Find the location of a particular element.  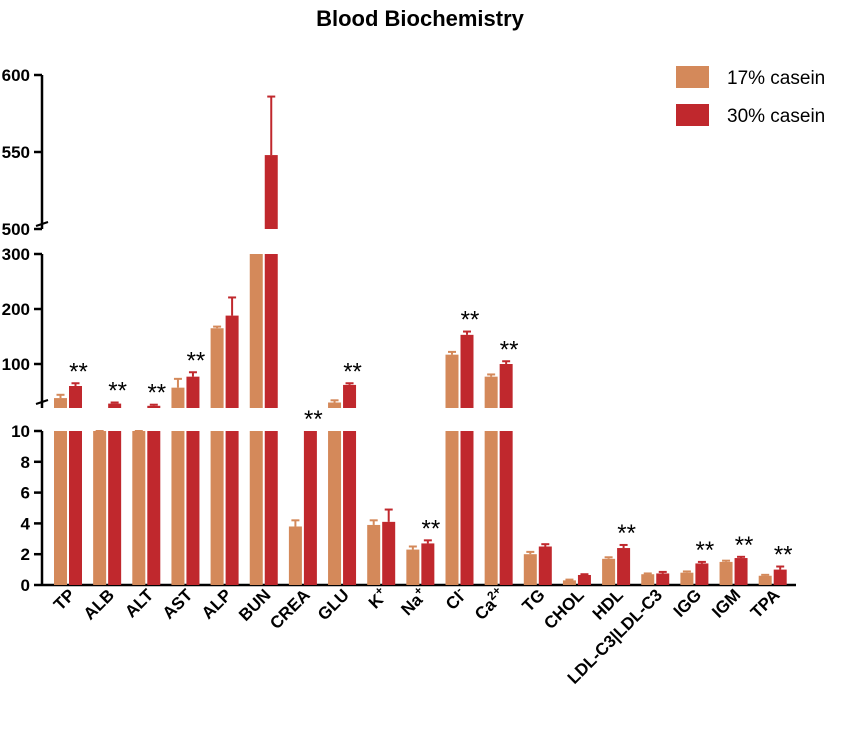

category-label: GLU is located at coordinates (333, 604).